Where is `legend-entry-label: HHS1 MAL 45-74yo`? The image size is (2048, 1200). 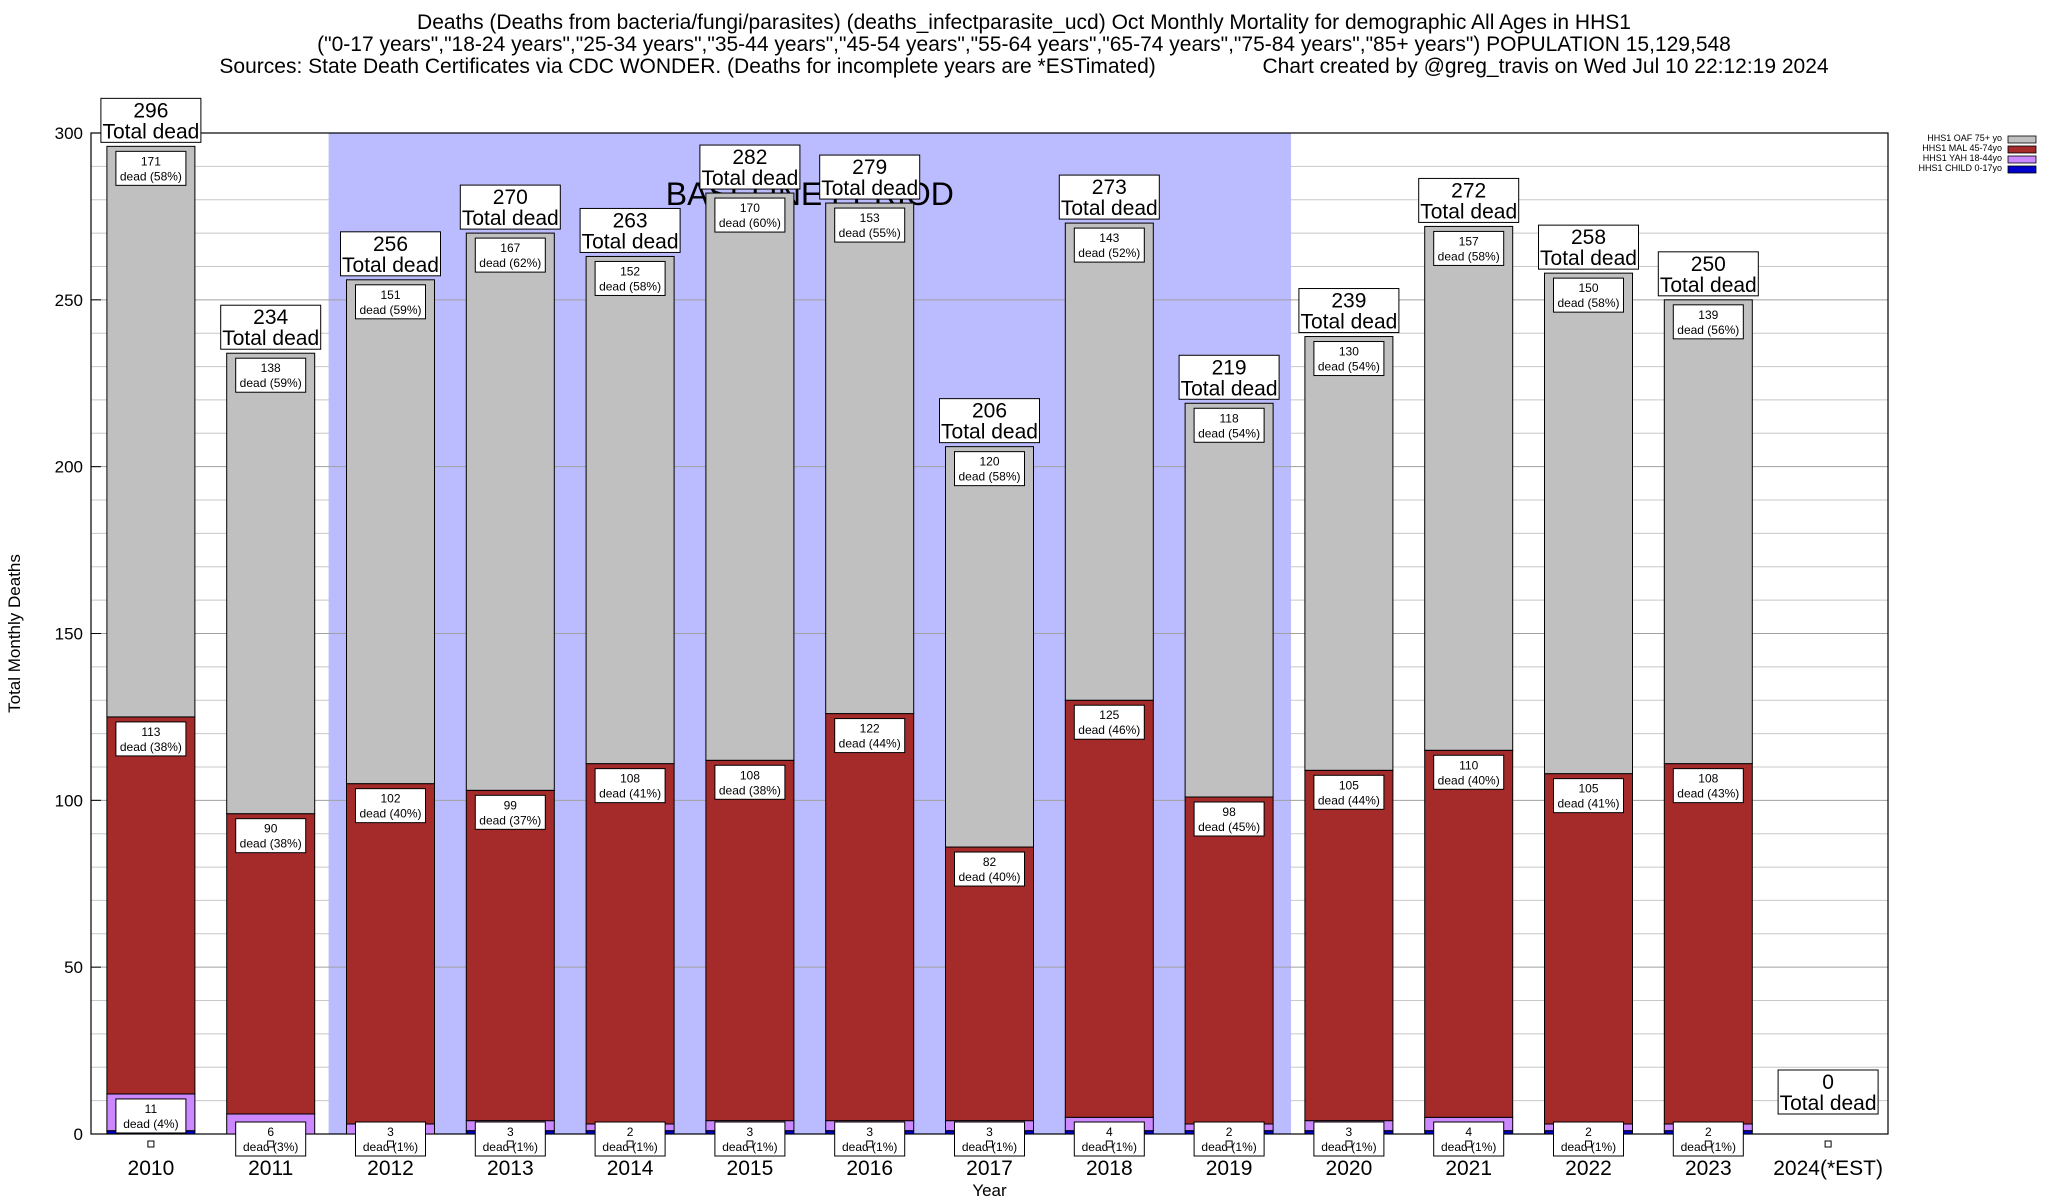
legend-entry-label: HHS1 MAL 45-74yo is located at coordinates (1962, 148).